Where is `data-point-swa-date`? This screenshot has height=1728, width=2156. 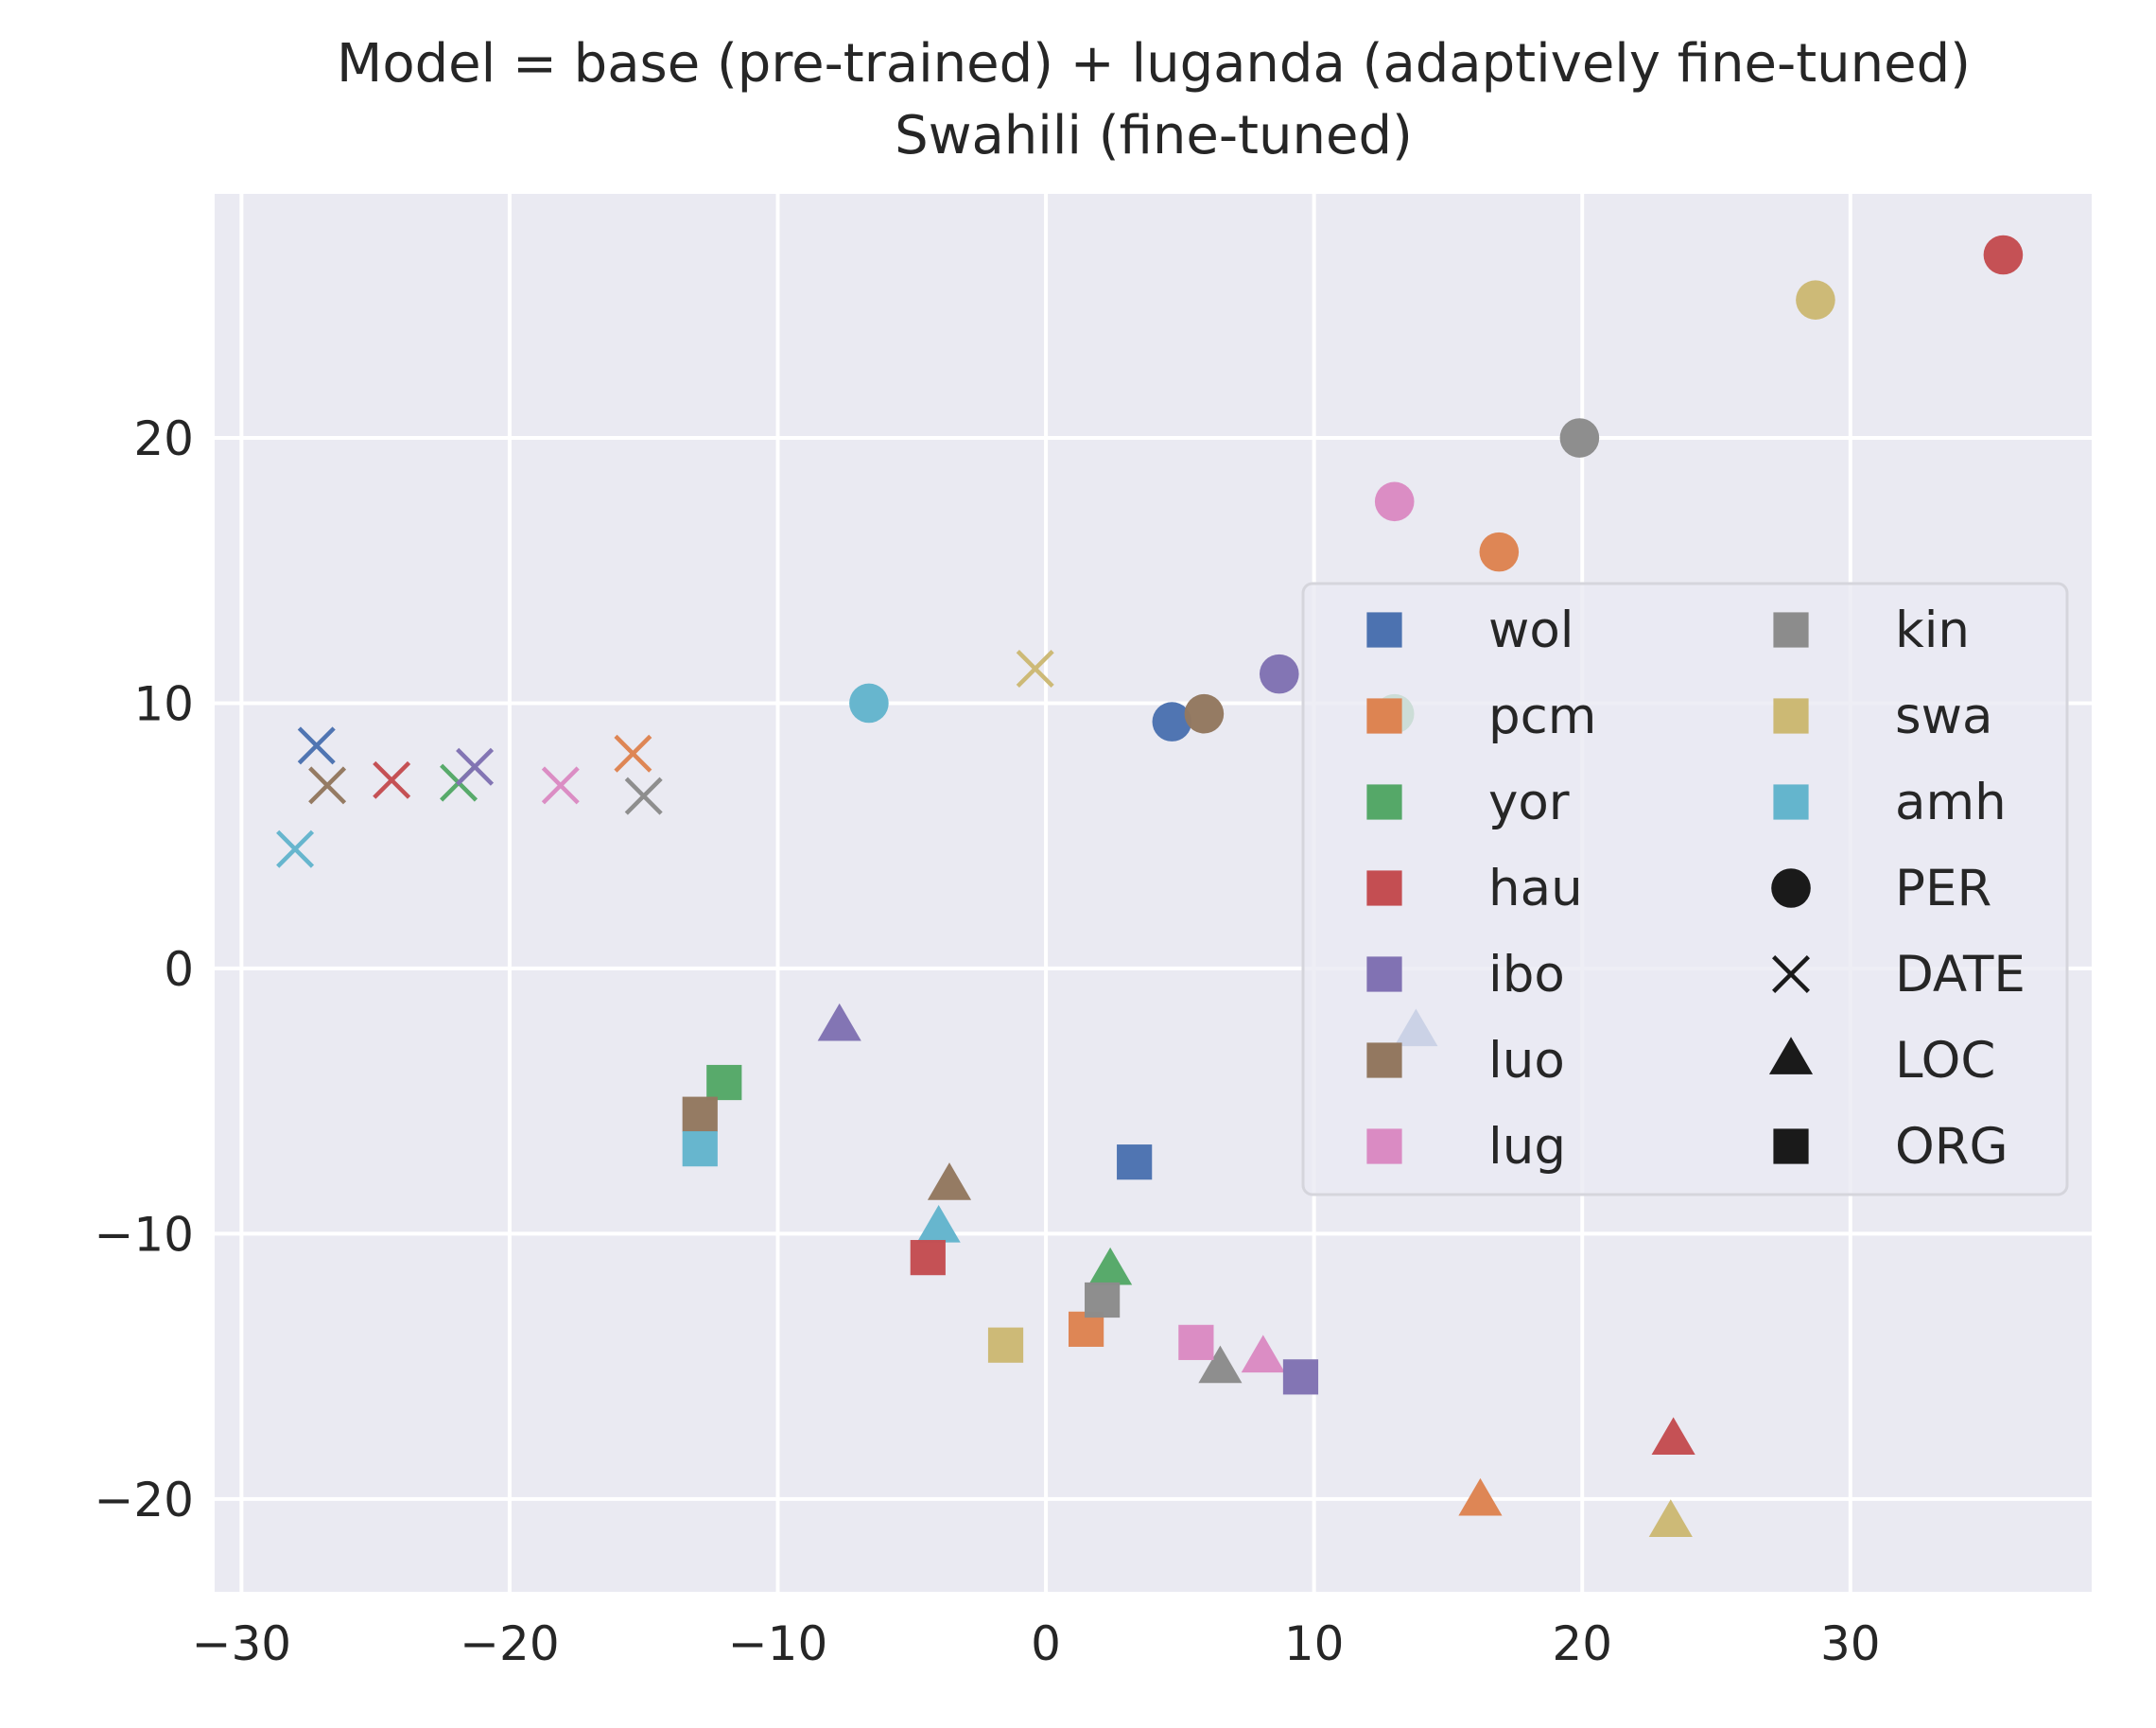 data-point-swa-date is located at coordinates (1035, 669).